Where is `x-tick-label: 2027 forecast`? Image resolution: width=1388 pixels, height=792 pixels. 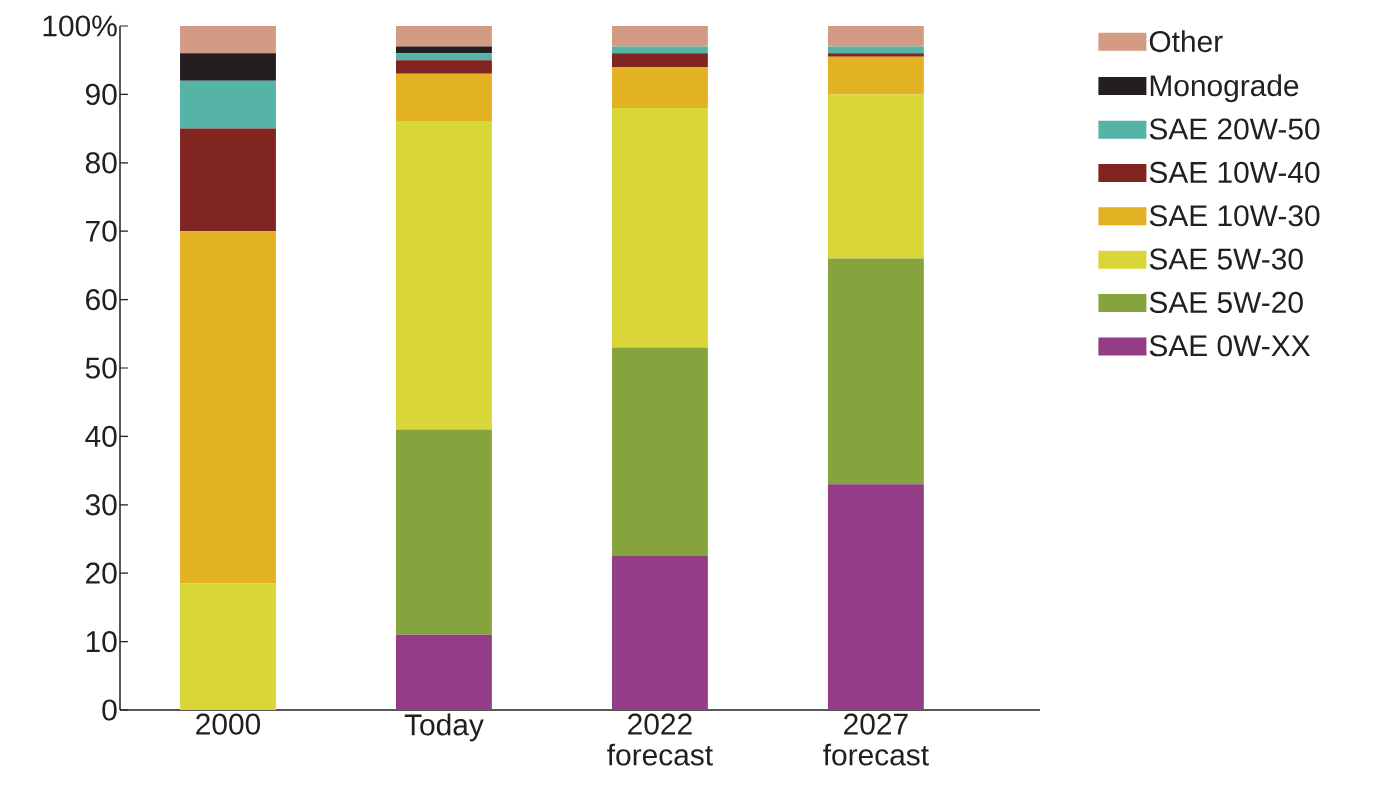 x-tick-label: 2027 forecast is located at coordinates (876, 739).